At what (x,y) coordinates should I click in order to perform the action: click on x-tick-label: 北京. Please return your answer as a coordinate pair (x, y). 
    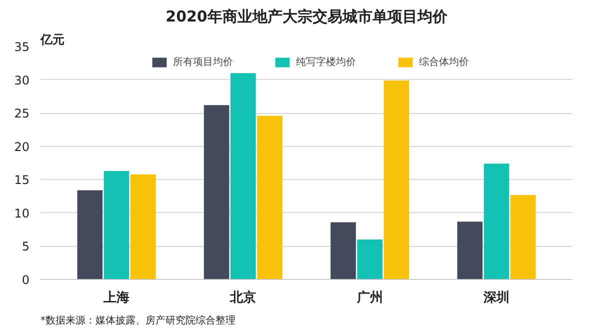
    Looking at the image, I should click on (242, 298).